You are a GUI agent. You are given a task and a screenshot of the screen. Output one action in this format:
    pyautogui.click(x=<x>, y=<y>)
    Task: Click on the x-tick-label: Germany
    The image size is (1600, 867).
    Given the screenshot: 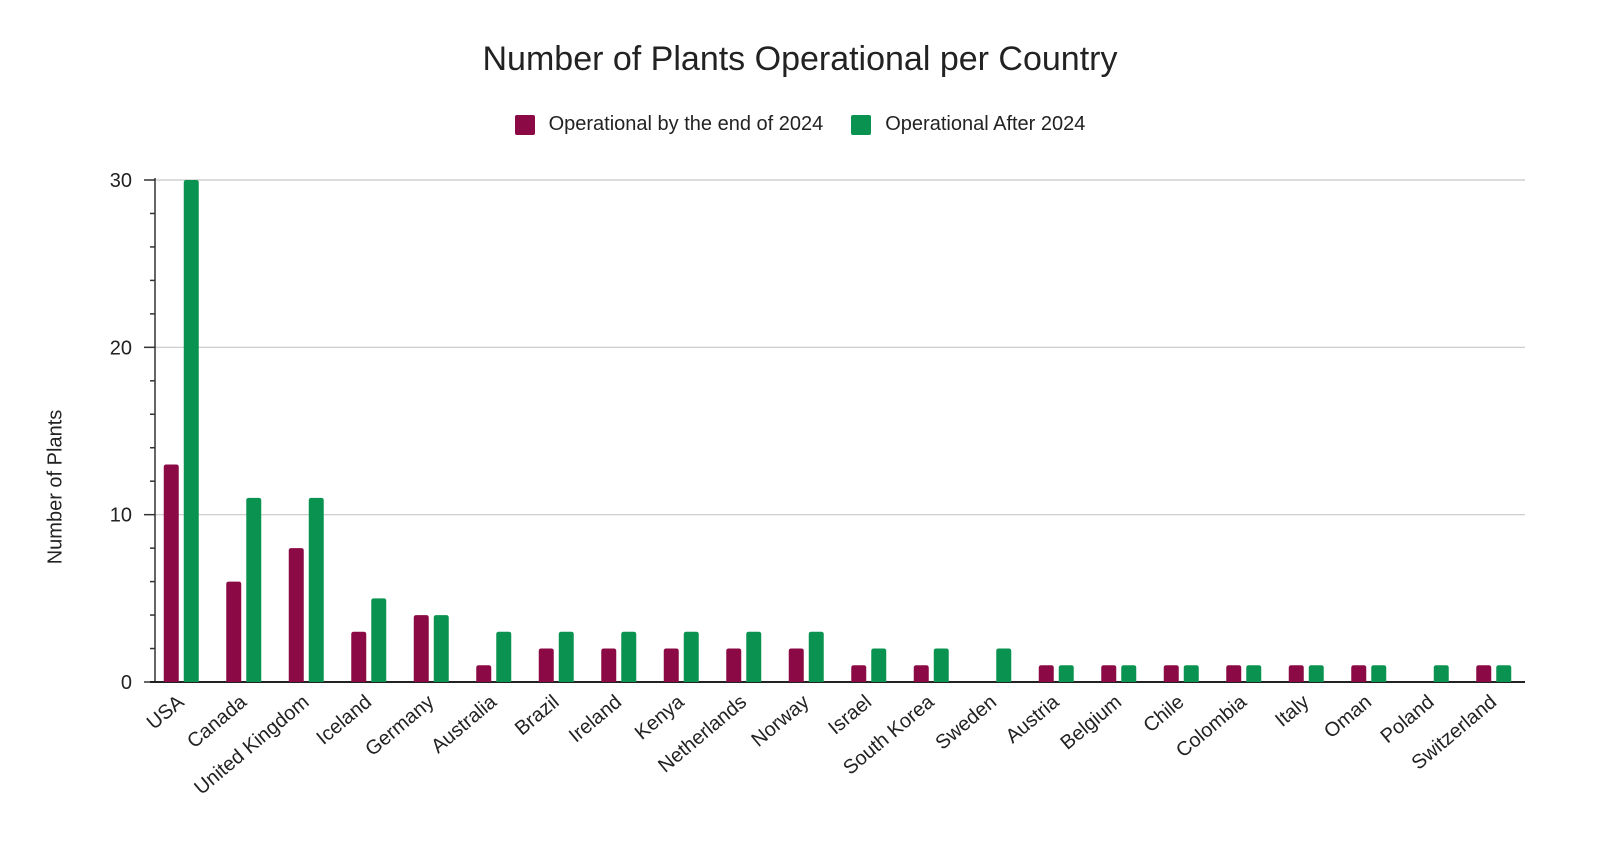 What is the action you would take?
    pyautogui.click(x=399, y=726)
    